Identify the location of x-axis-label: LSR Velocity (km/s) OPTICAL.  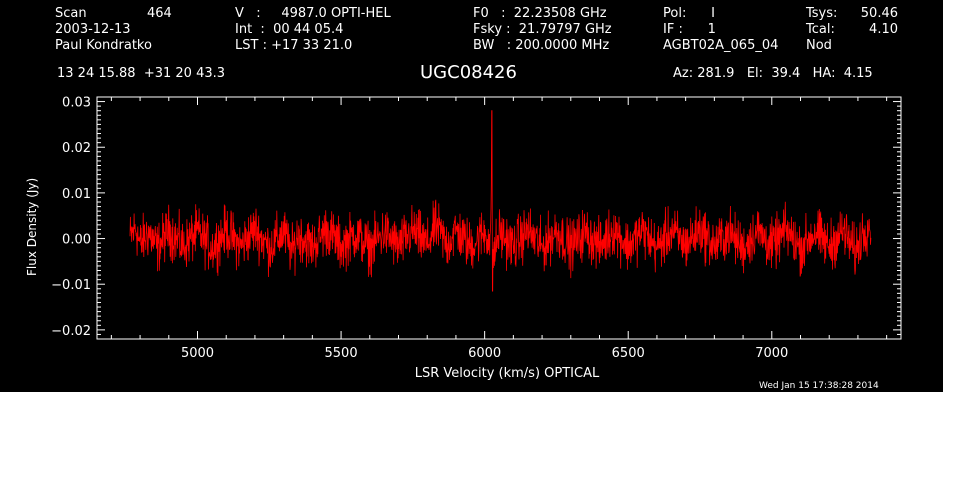
(507, 373).